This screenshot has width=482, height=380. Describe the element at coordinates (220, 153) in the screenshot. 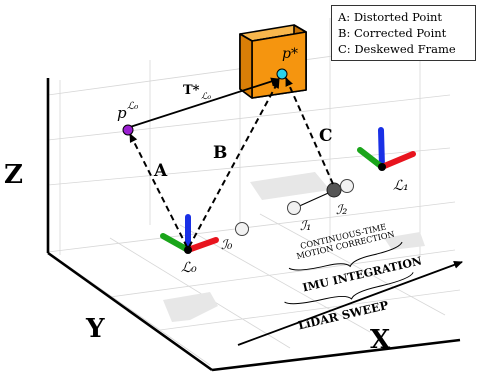

I see `arrow-label-b: B` at that location.